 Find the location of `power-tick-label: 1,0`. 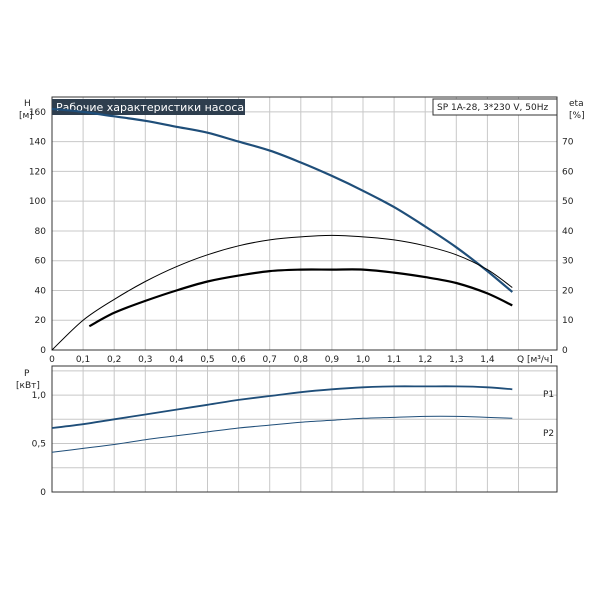

power-tick-label: 1,0 is located at coordinates (39, 396).